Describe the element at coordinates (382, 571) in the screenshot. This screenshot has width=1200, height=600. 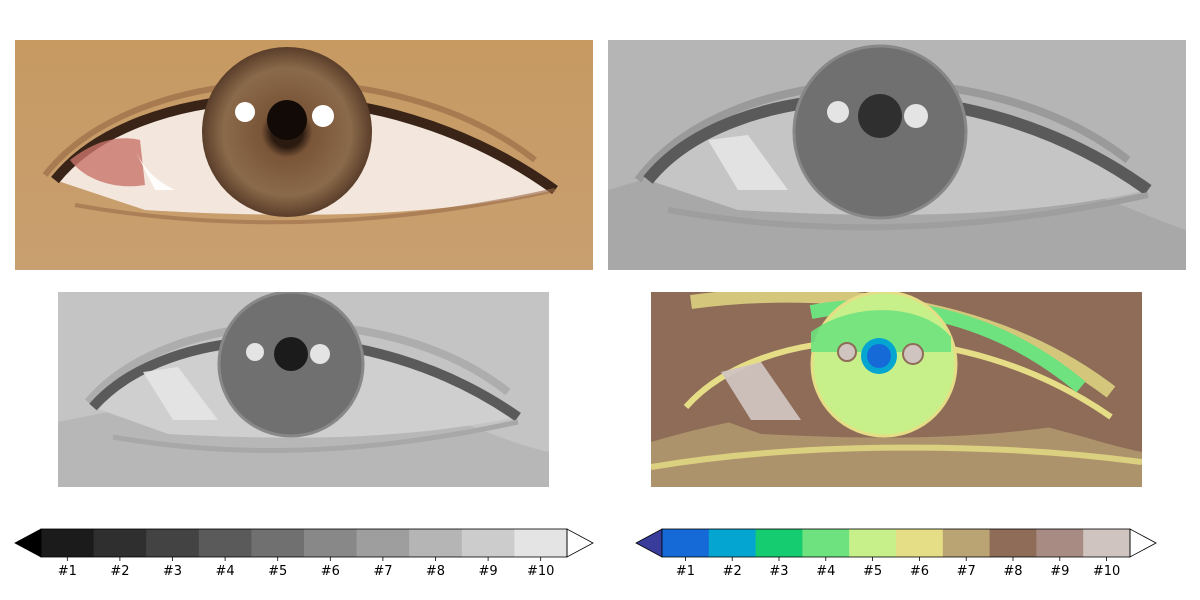
I see `colorbar-gray-tick-label: #7` at that location.